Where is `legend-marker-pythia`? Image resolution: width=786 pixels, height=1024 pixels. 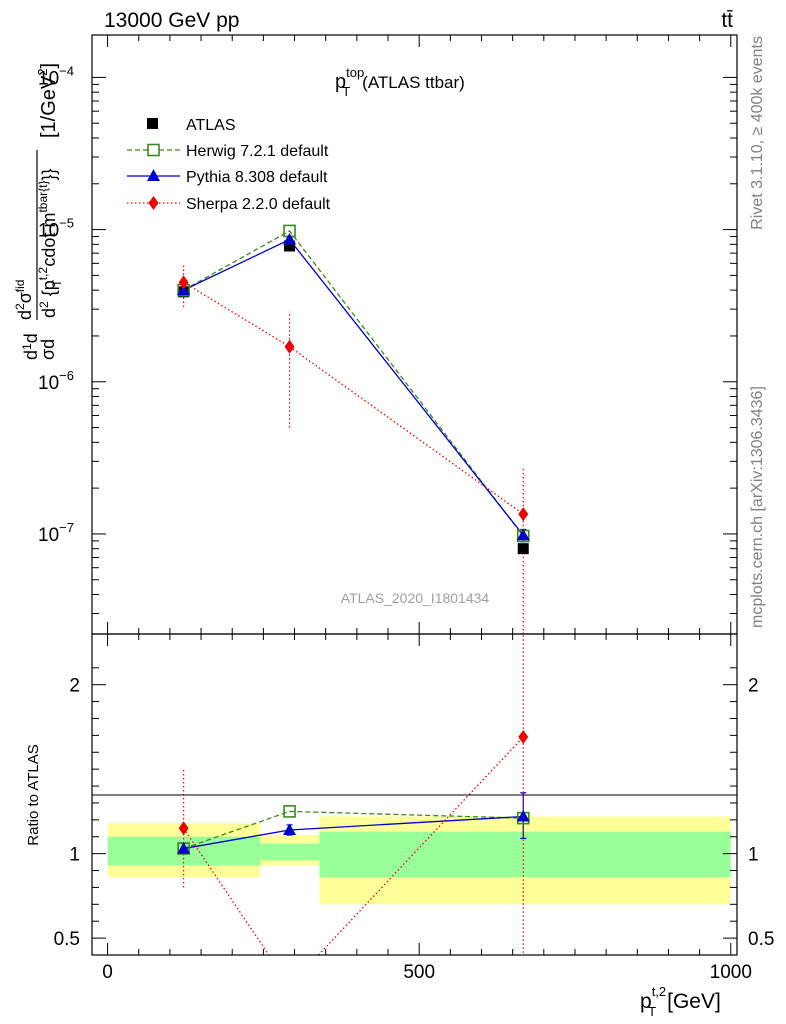
legend-marker-pythia is located at coordinates (153, 175).